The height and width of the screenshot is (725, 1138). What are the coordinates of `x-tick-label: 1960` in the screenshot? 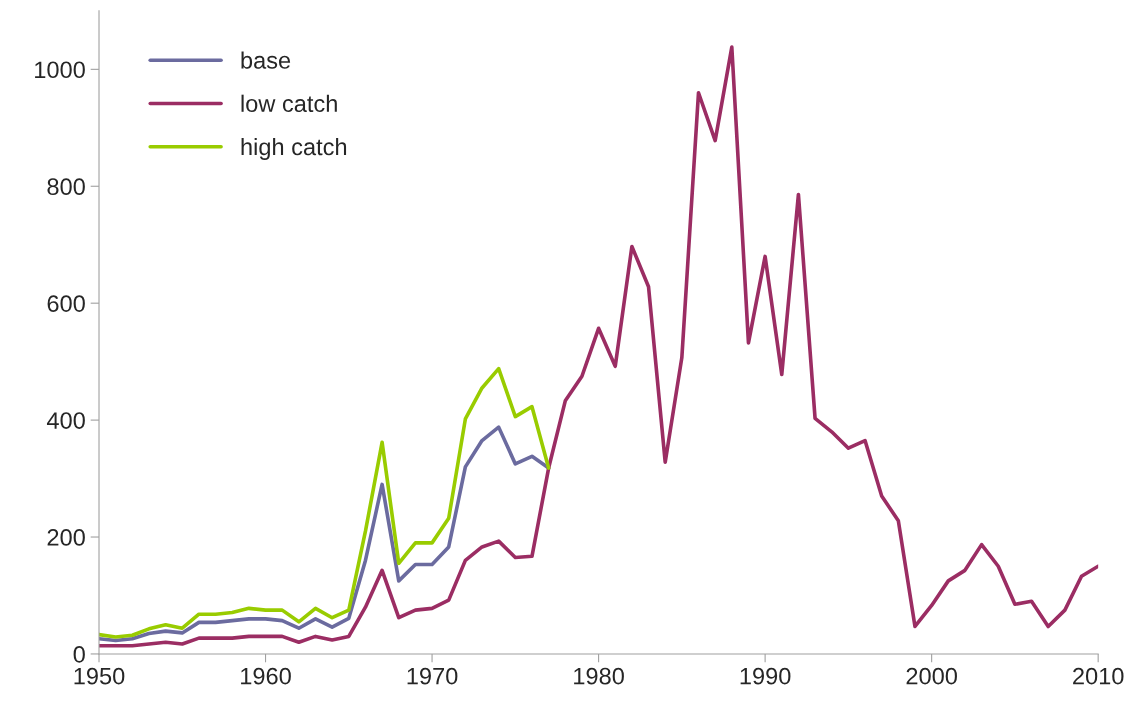 It's located at (266, 676).